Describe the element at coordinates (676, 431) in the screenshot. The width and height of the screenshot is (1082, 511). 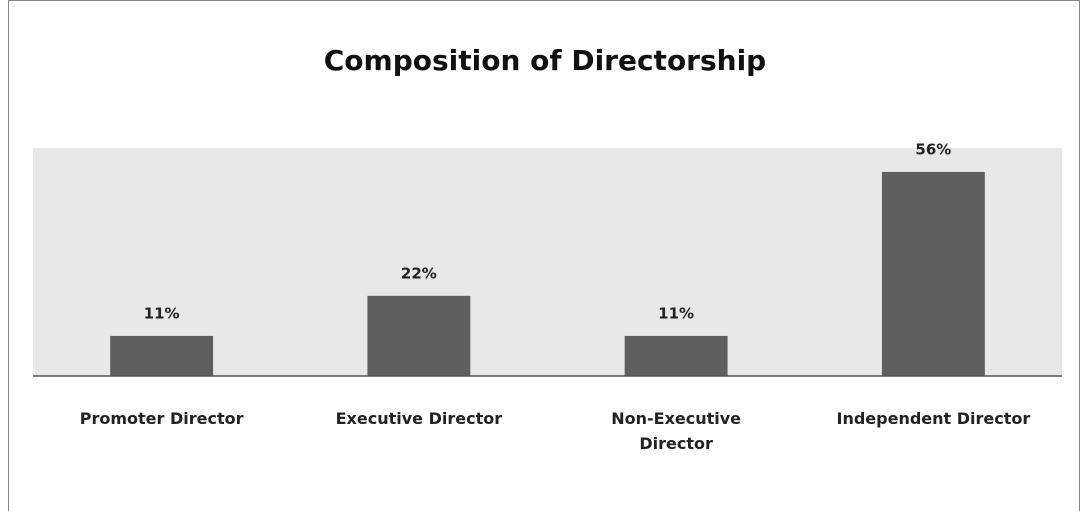
I see `x-tick-label: Non-Executive Director` at that location.